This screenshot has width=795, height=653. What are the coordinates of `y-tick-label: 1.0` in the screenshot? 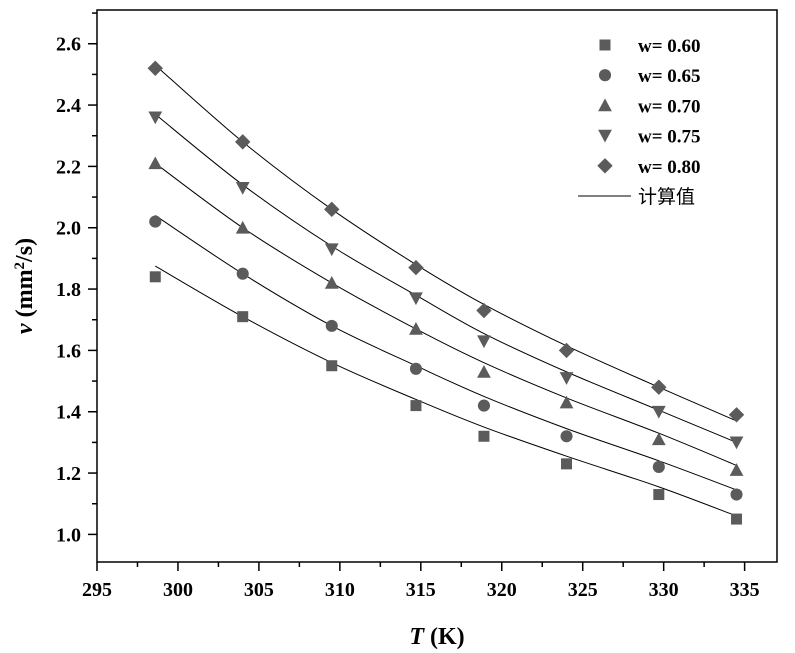 It's located at (68, 535).